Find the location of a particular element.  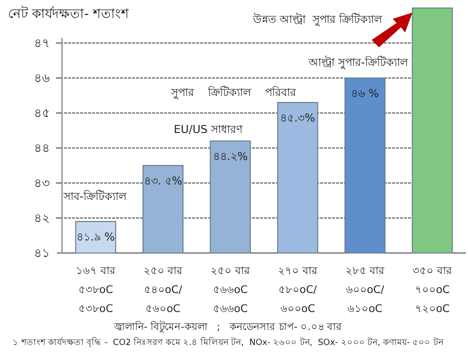

y-tick-label: ৪৭ is located at coordinates (42, 43).